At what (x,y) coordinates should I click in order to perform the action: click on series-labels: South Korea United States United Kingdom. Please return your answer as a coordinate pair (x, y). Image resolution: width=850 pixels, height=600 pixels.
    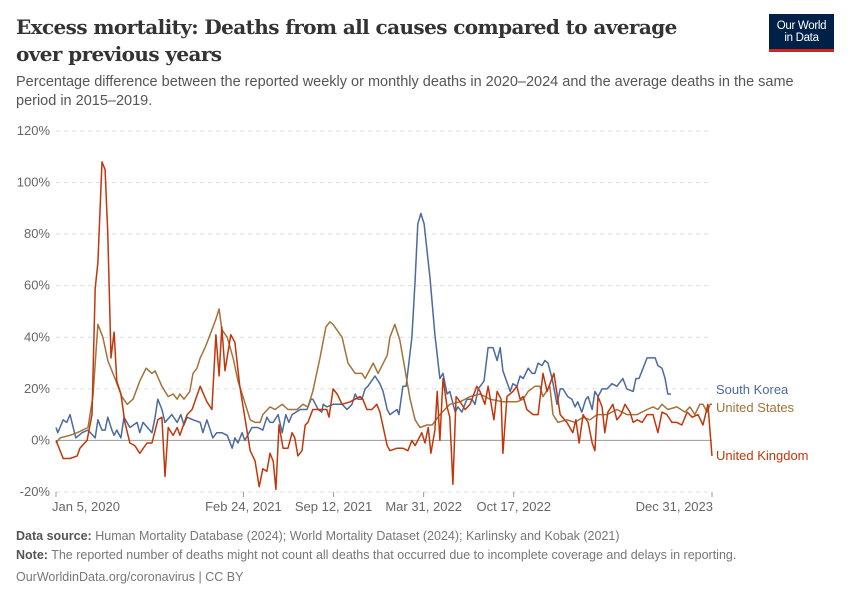
    Looking at the image, I should click on (762, 422).